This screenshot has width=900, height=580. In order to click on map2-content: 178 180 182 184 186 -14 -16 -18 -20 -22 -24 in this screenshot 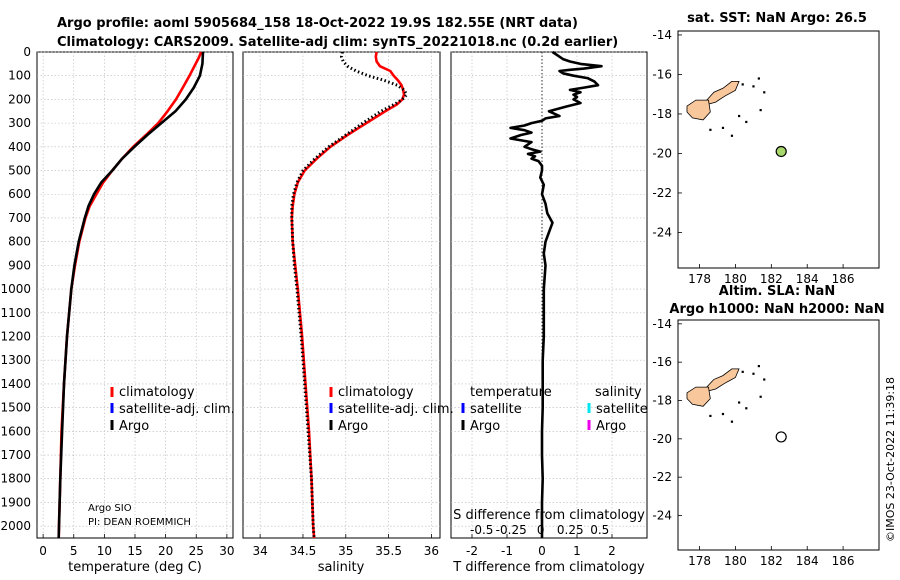, I will do `click(753, 442)`.